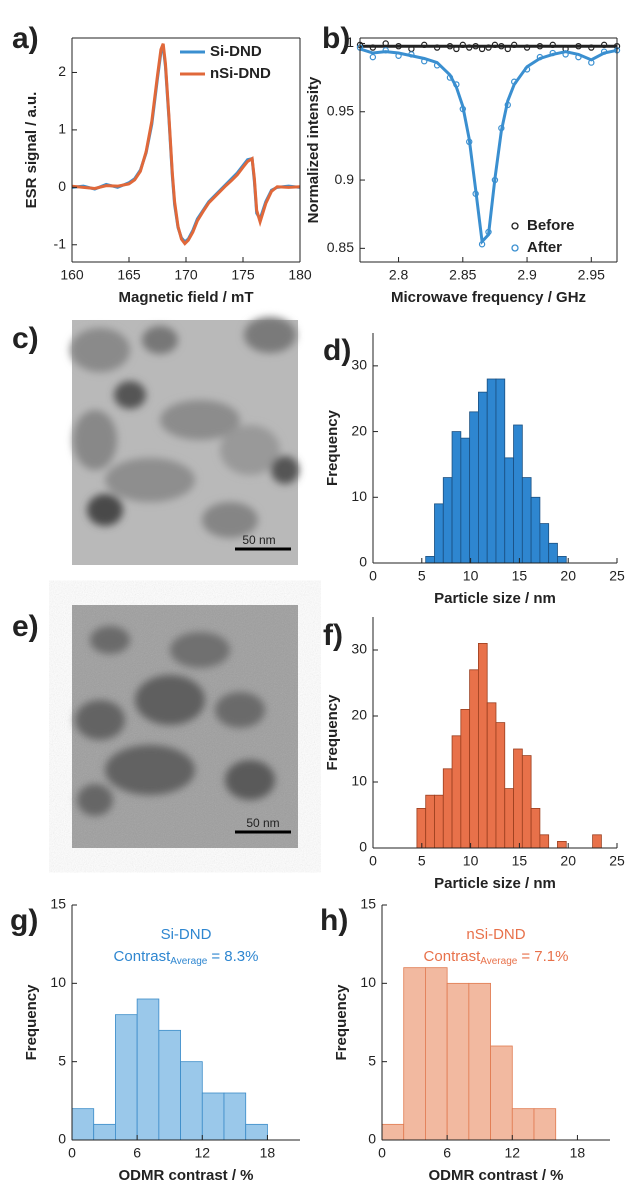 This screenshot has width=635, height=1185. What do you see at coordinates (25, 38) in the screenshot?
I see `panel-label: a)` at bounding box center [25, 38].